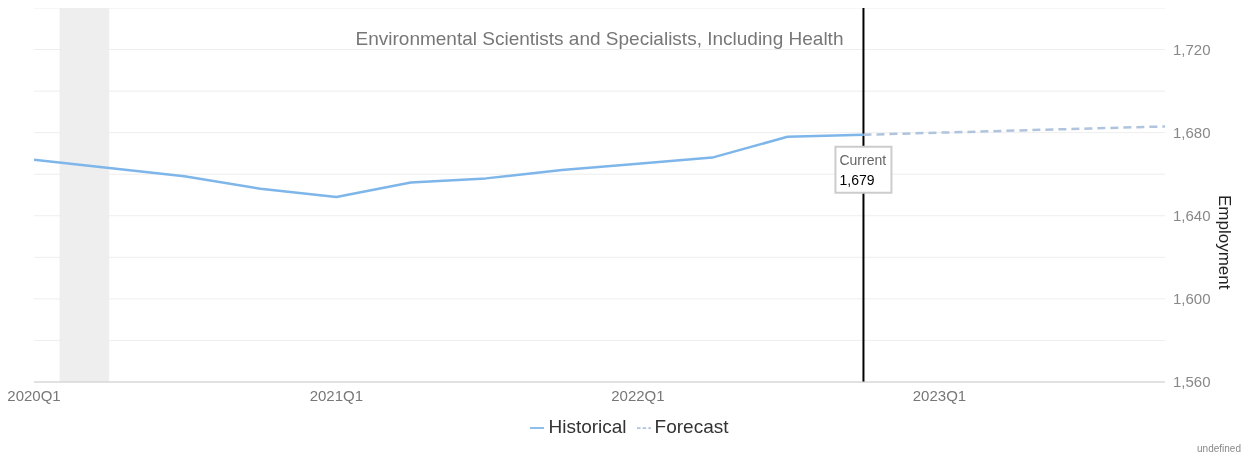  Describe the element at coordinates (1192, 299) in the screenshot. I see `y-tick-label: 1,600` at that location.